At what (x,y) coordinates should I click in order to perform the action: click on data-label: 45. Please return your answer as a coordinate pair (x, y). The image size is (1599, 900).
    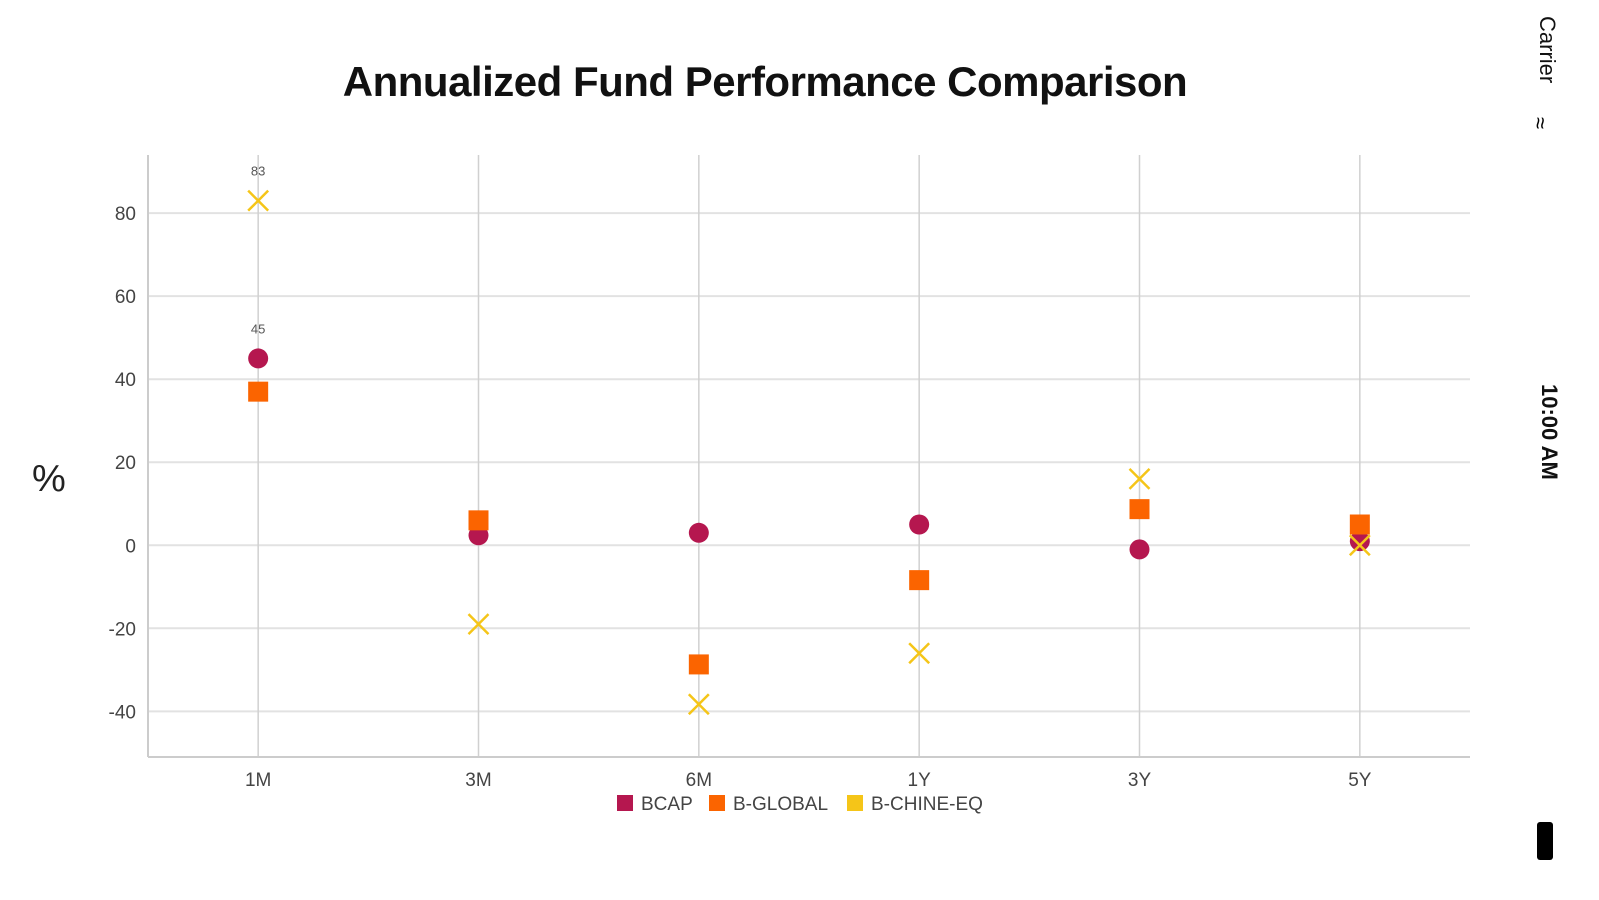
    Looking at the image, I should click on (258, 328).